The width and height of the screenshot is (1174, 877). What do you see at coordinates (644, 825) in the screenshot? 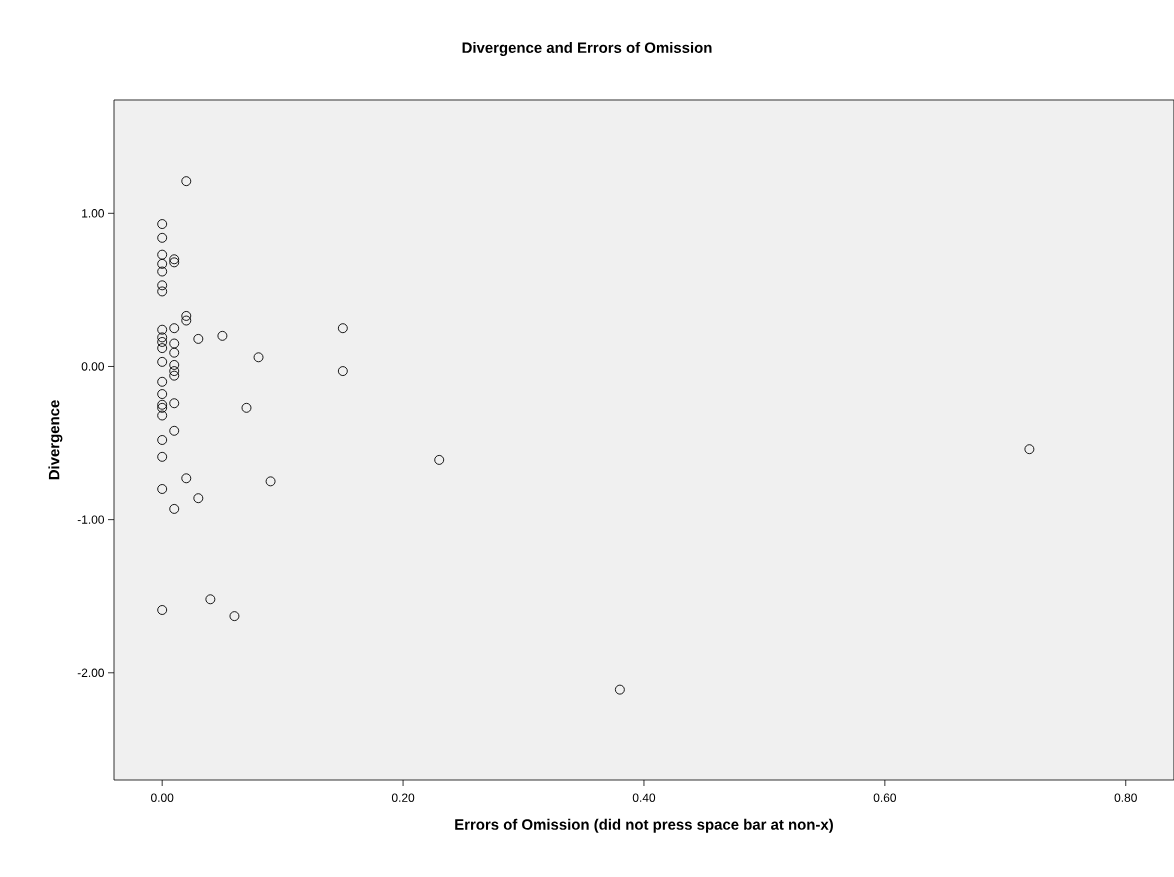
I see `x-axis-title: Errors of Omission (did not press space bar at non-x)` at bounding box center [644, 825].